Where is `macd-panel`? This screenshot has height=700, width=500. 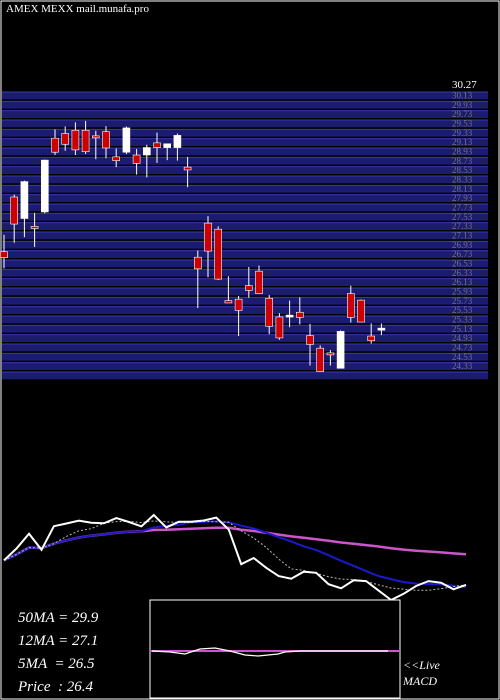 macd-panel is located at coordinates (275, 649).